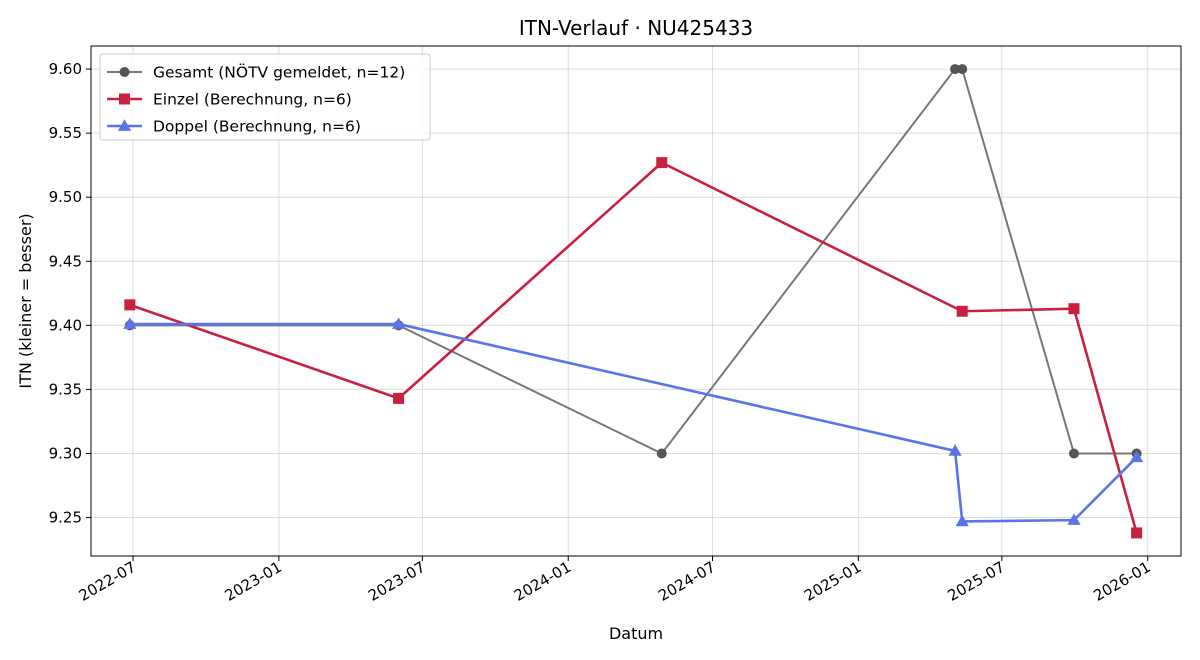 Image resolution: width=1200 pixels, height=660 pixels. Describe the element at coordinates (65, 518) in the screenshot. I see `y-tick-label: 9.25` at that location.